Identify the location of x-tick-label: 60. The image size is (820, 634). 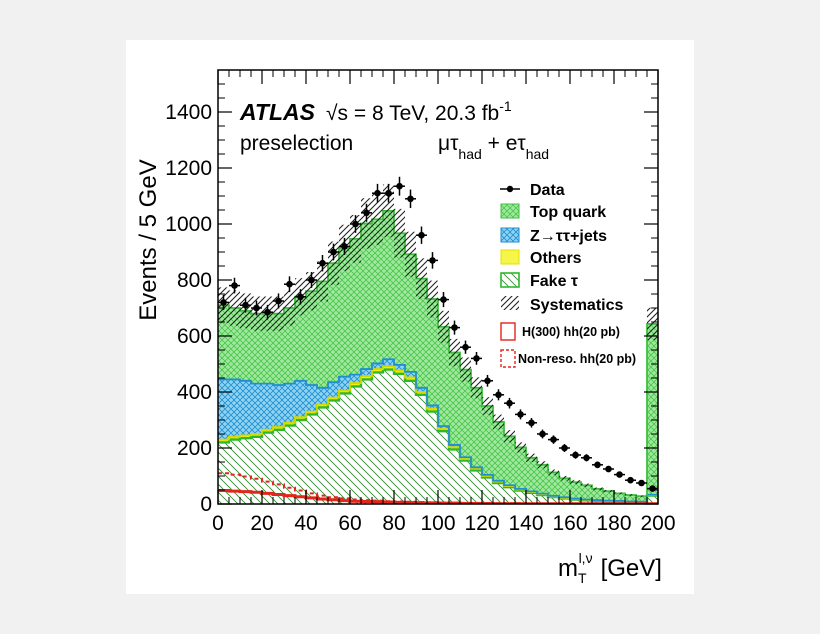
(349, 523).